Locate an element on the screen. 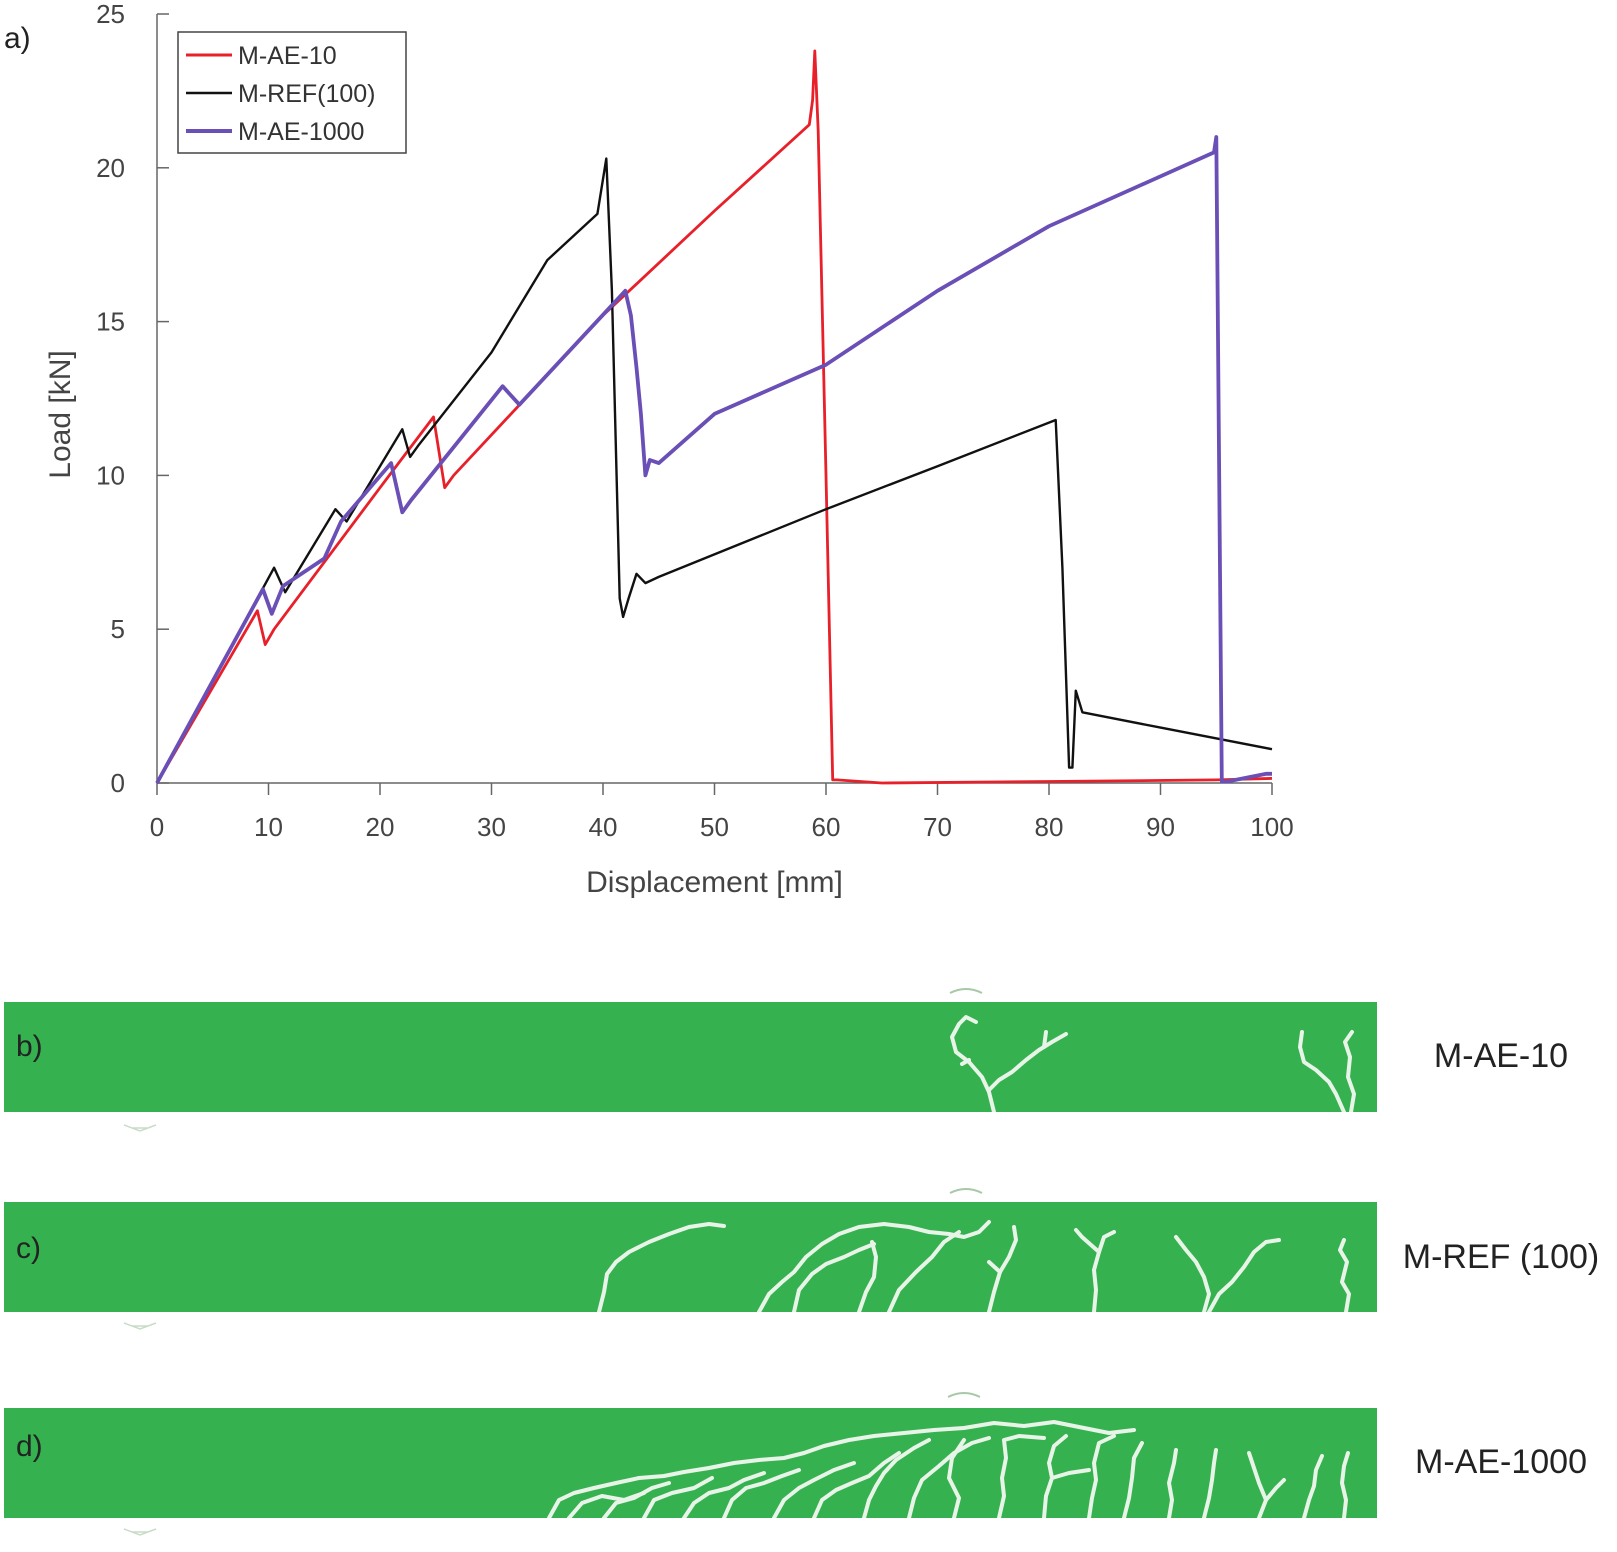  load-point-icon-d is located at coordinates (964, 1392).